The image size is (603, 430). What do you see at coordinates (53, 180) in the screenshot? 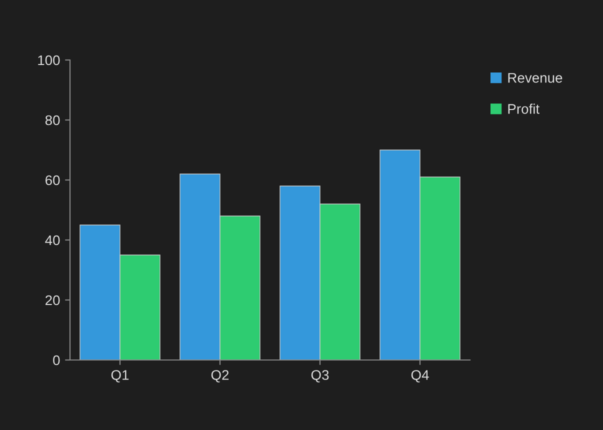
I see `y-tick-label: 60` at bounding box center [53, 180].